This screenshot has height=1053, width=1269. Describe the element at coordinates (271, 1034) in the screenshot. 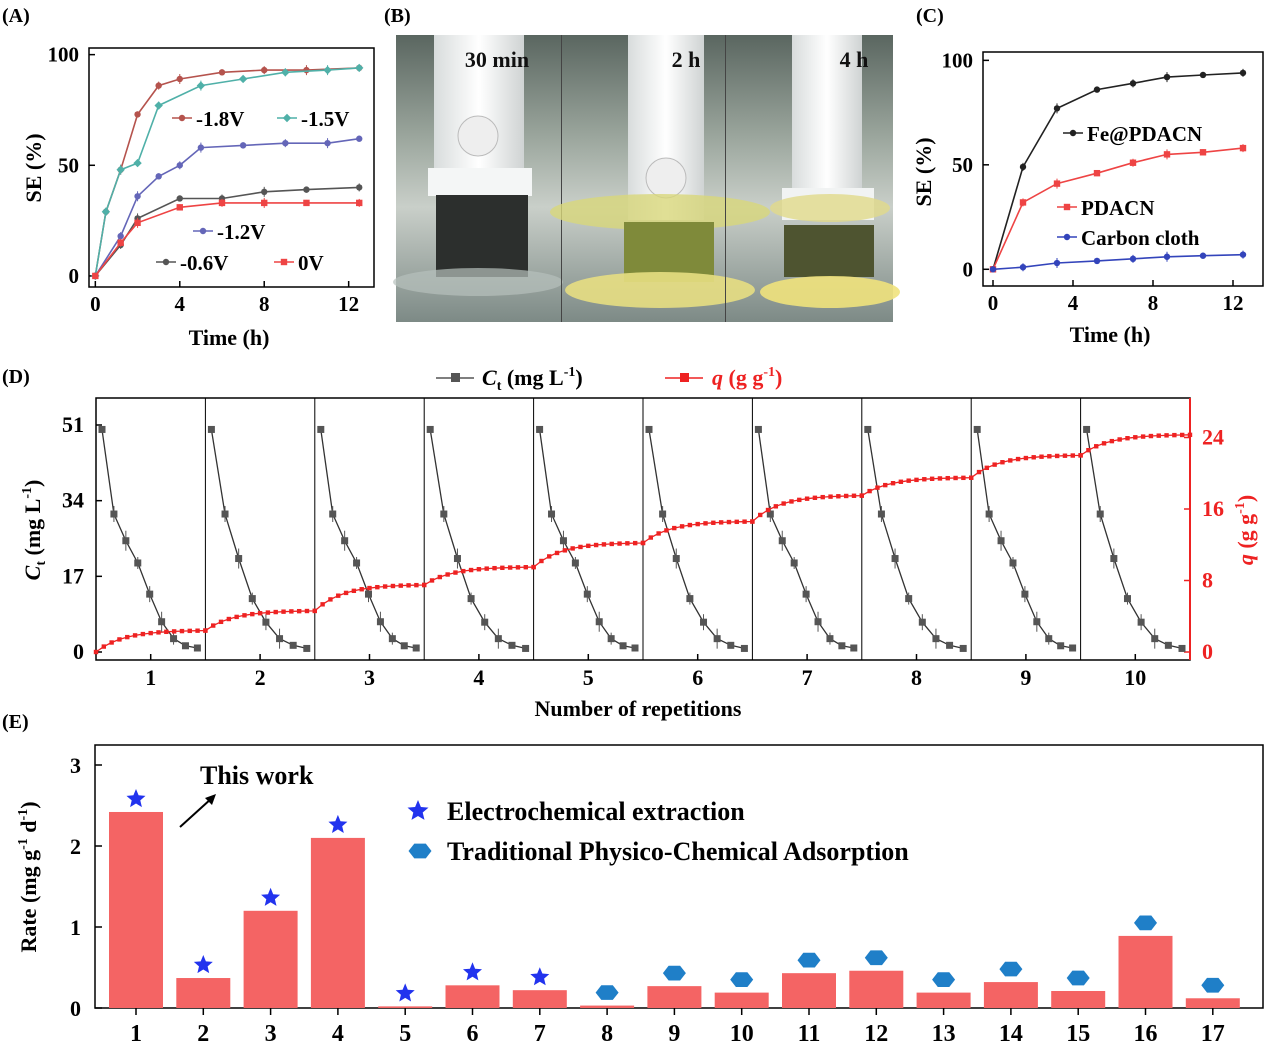

I see `x-tick-label: 3` at that location.